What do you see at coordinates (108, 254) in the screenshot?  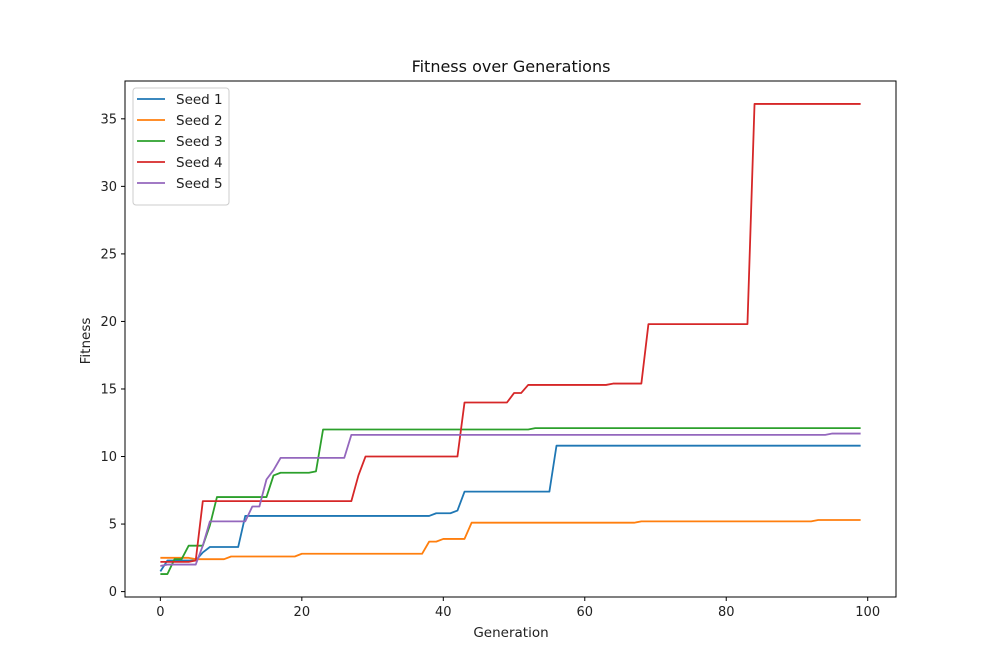 I see `y-tick-label: 25` at bounding box center [108, 254].